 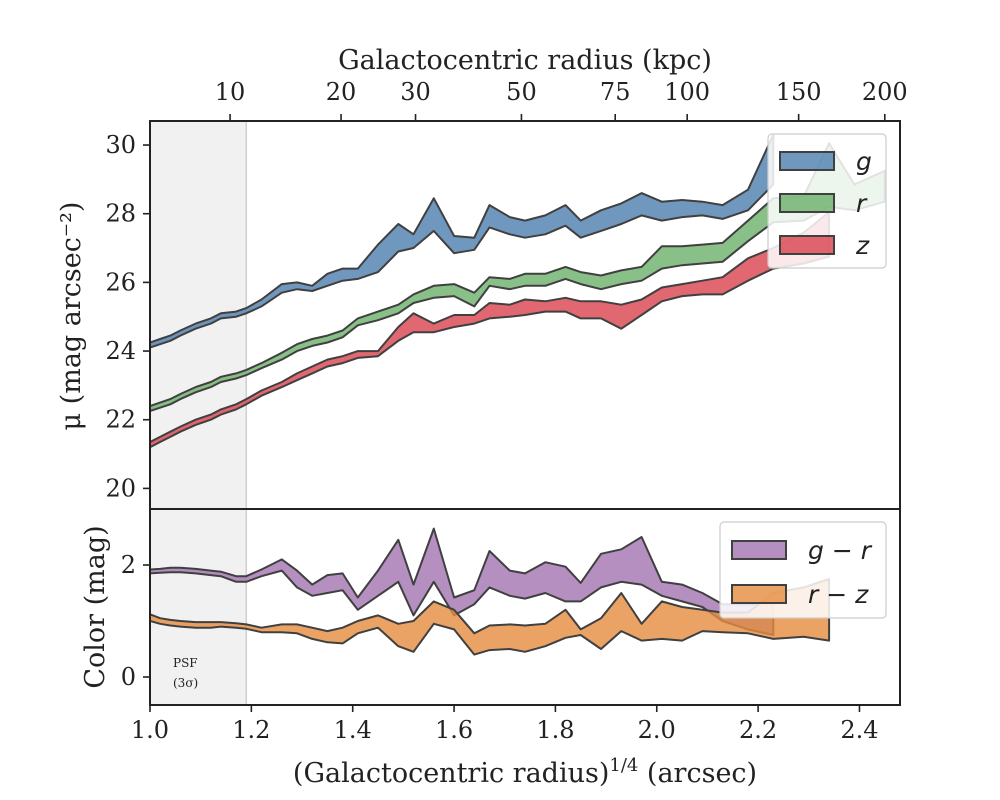 What do you see at coordinates (840, 550) in the screenshot?
I see `legend-label: g − r` at bounding box center [840, 550].